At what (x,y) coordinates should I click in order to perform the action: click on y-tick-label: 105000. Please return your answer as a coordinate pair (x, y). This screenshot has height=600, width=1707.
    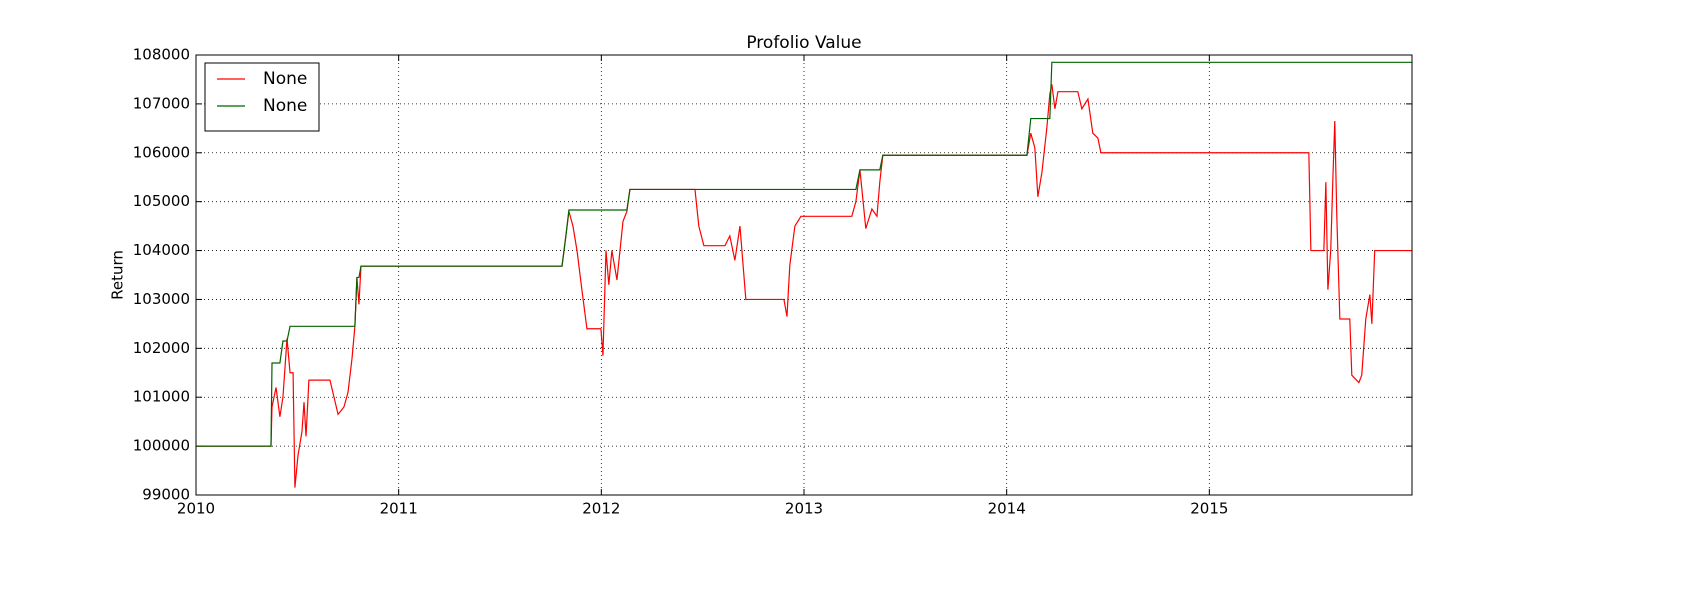
    Looking at the image, I should click on (161, 201).